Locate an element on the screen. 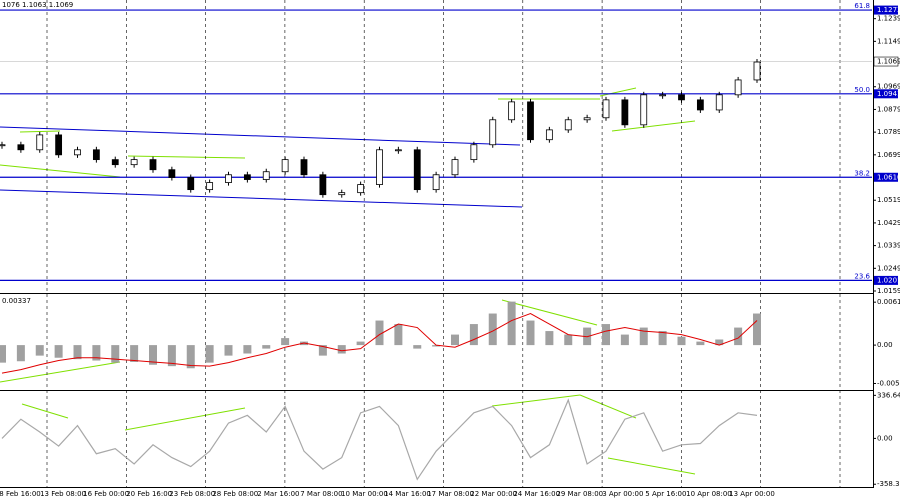  price-header: 1076 1.1063 1.1069 is located at coordinates (37, 5).